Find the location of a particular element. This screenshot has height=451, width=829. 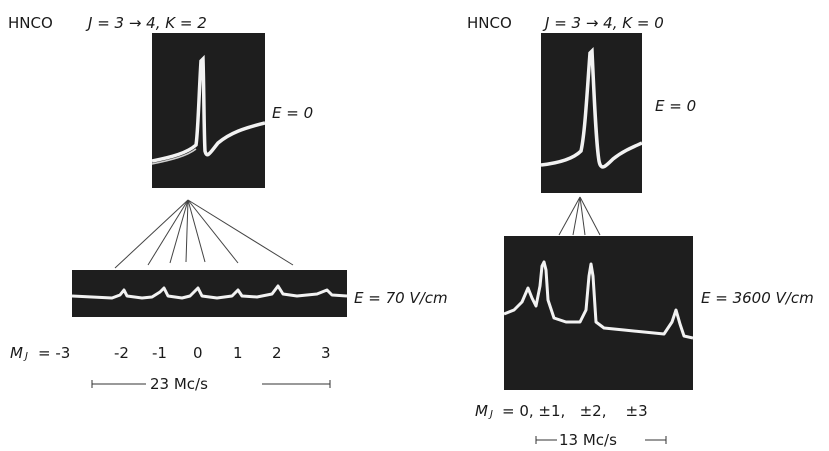

left-mj-value: 1 is located at coordinates (238, 353).